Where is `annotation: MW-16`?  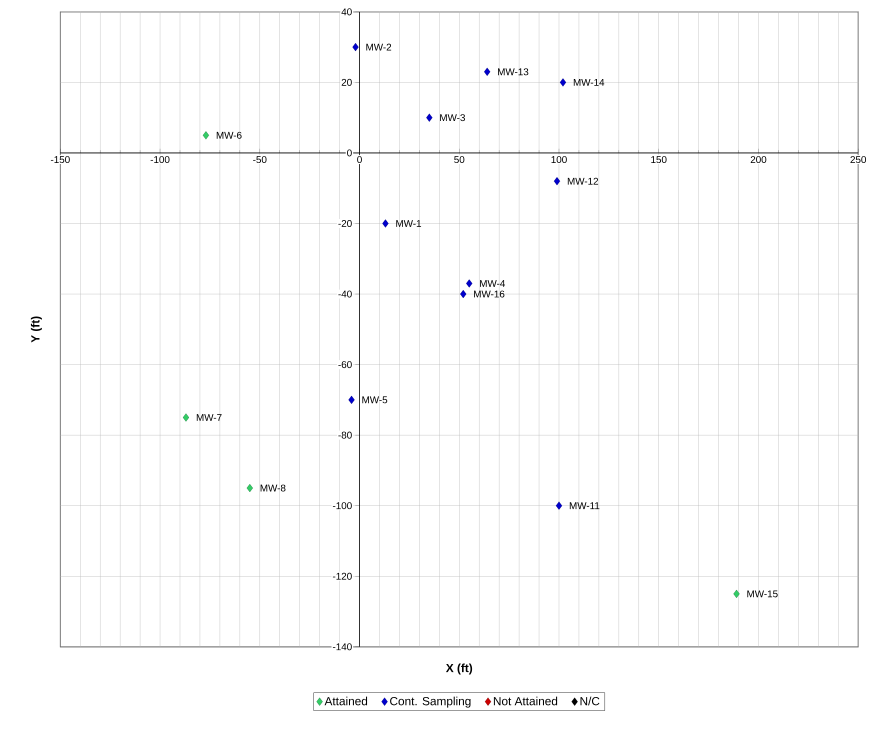 annotation: MW-16 is located at coordinates (489, 294).